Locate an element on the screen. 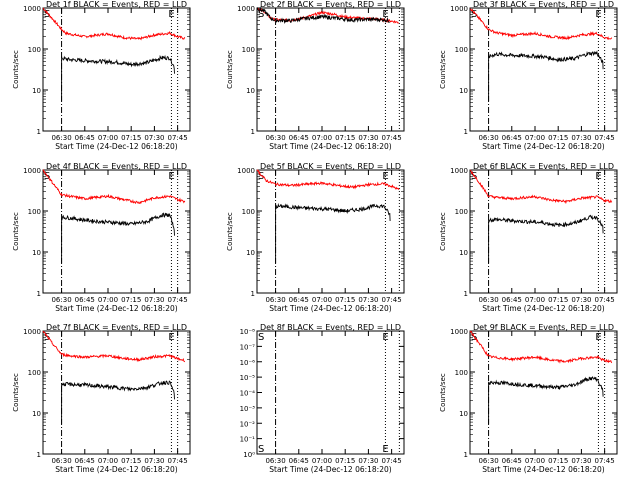 The width and height of the screenshot is (640, 485). y-tick-label: 10⁻⁵ is located at coordinates (248, 378).